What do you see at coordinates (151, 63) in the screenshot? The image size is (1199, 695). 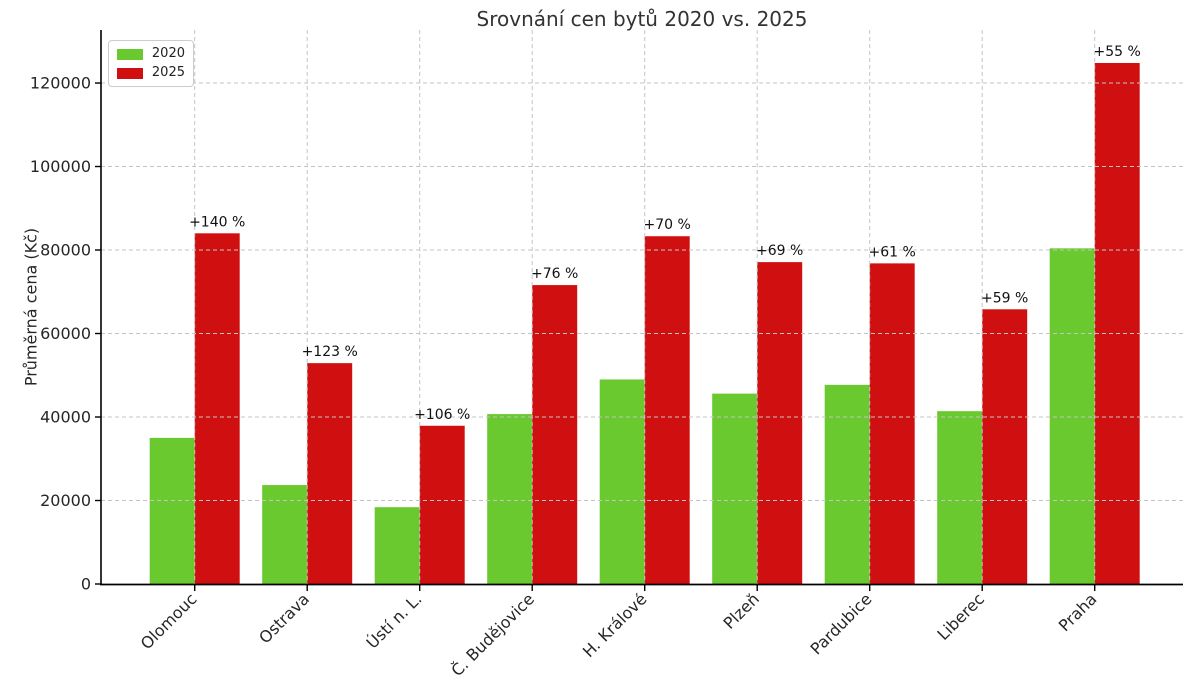 I see `legend: 2020 2025` at bounding box center [151, 63].